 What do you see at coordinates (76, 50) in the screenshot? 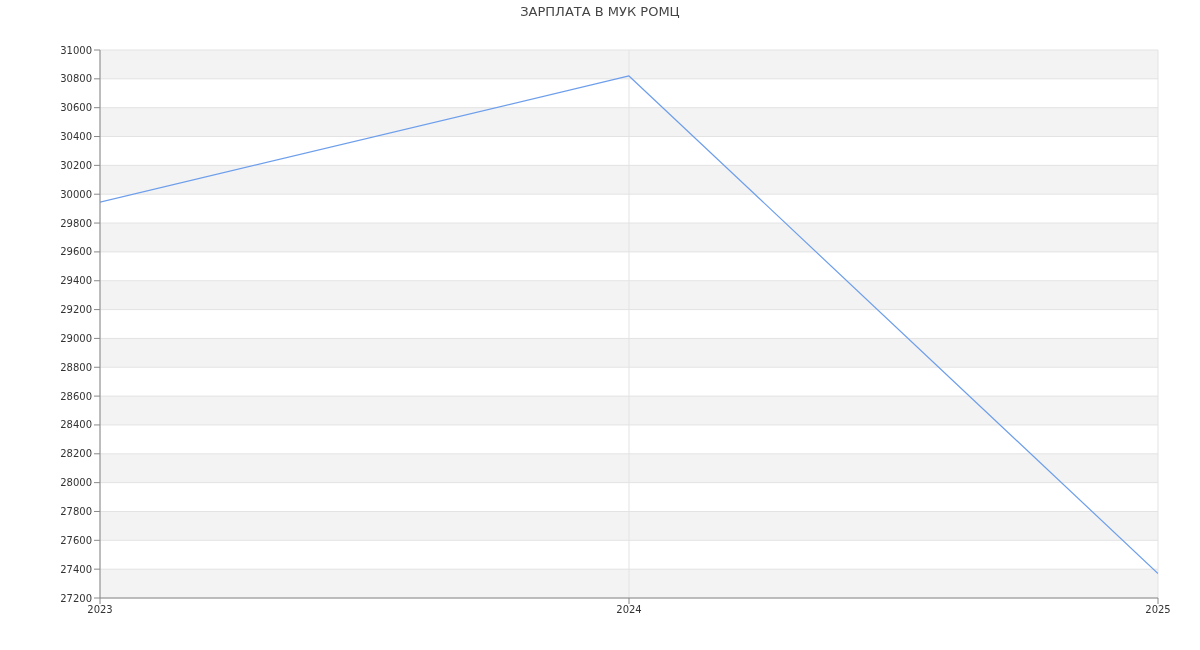
I see `y-tick-label: 31000` at bounding box center [76, 50].